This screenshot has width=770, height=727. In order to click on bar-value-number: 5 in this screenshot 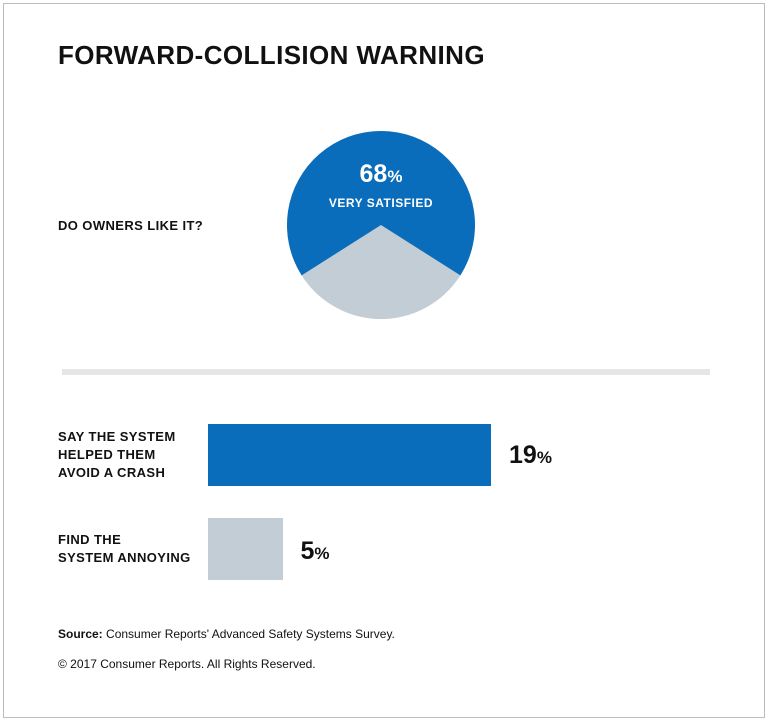, I will do `click(307, 551)`.